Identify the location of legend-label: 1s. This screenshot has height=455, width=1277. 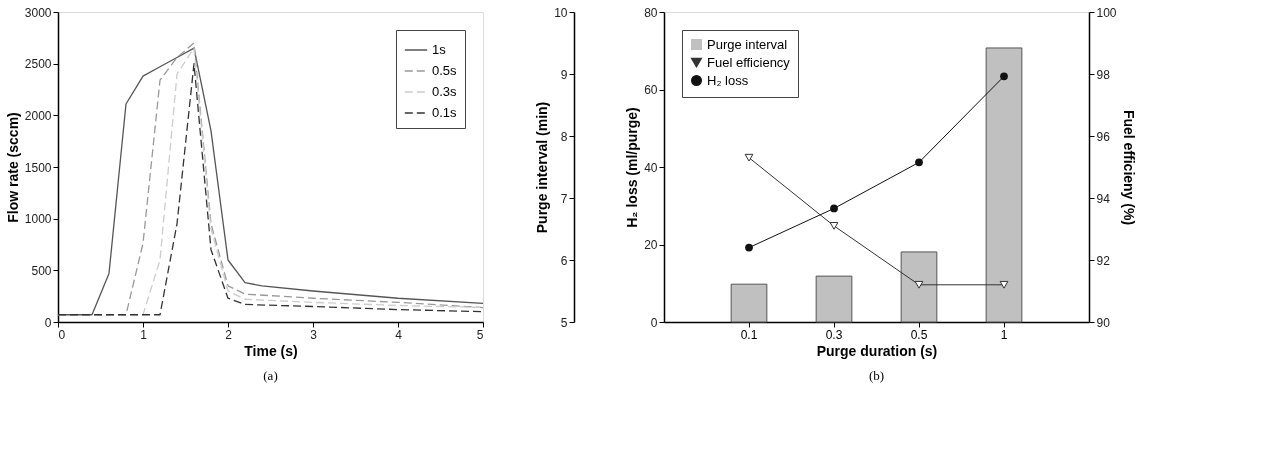
(439, 49).